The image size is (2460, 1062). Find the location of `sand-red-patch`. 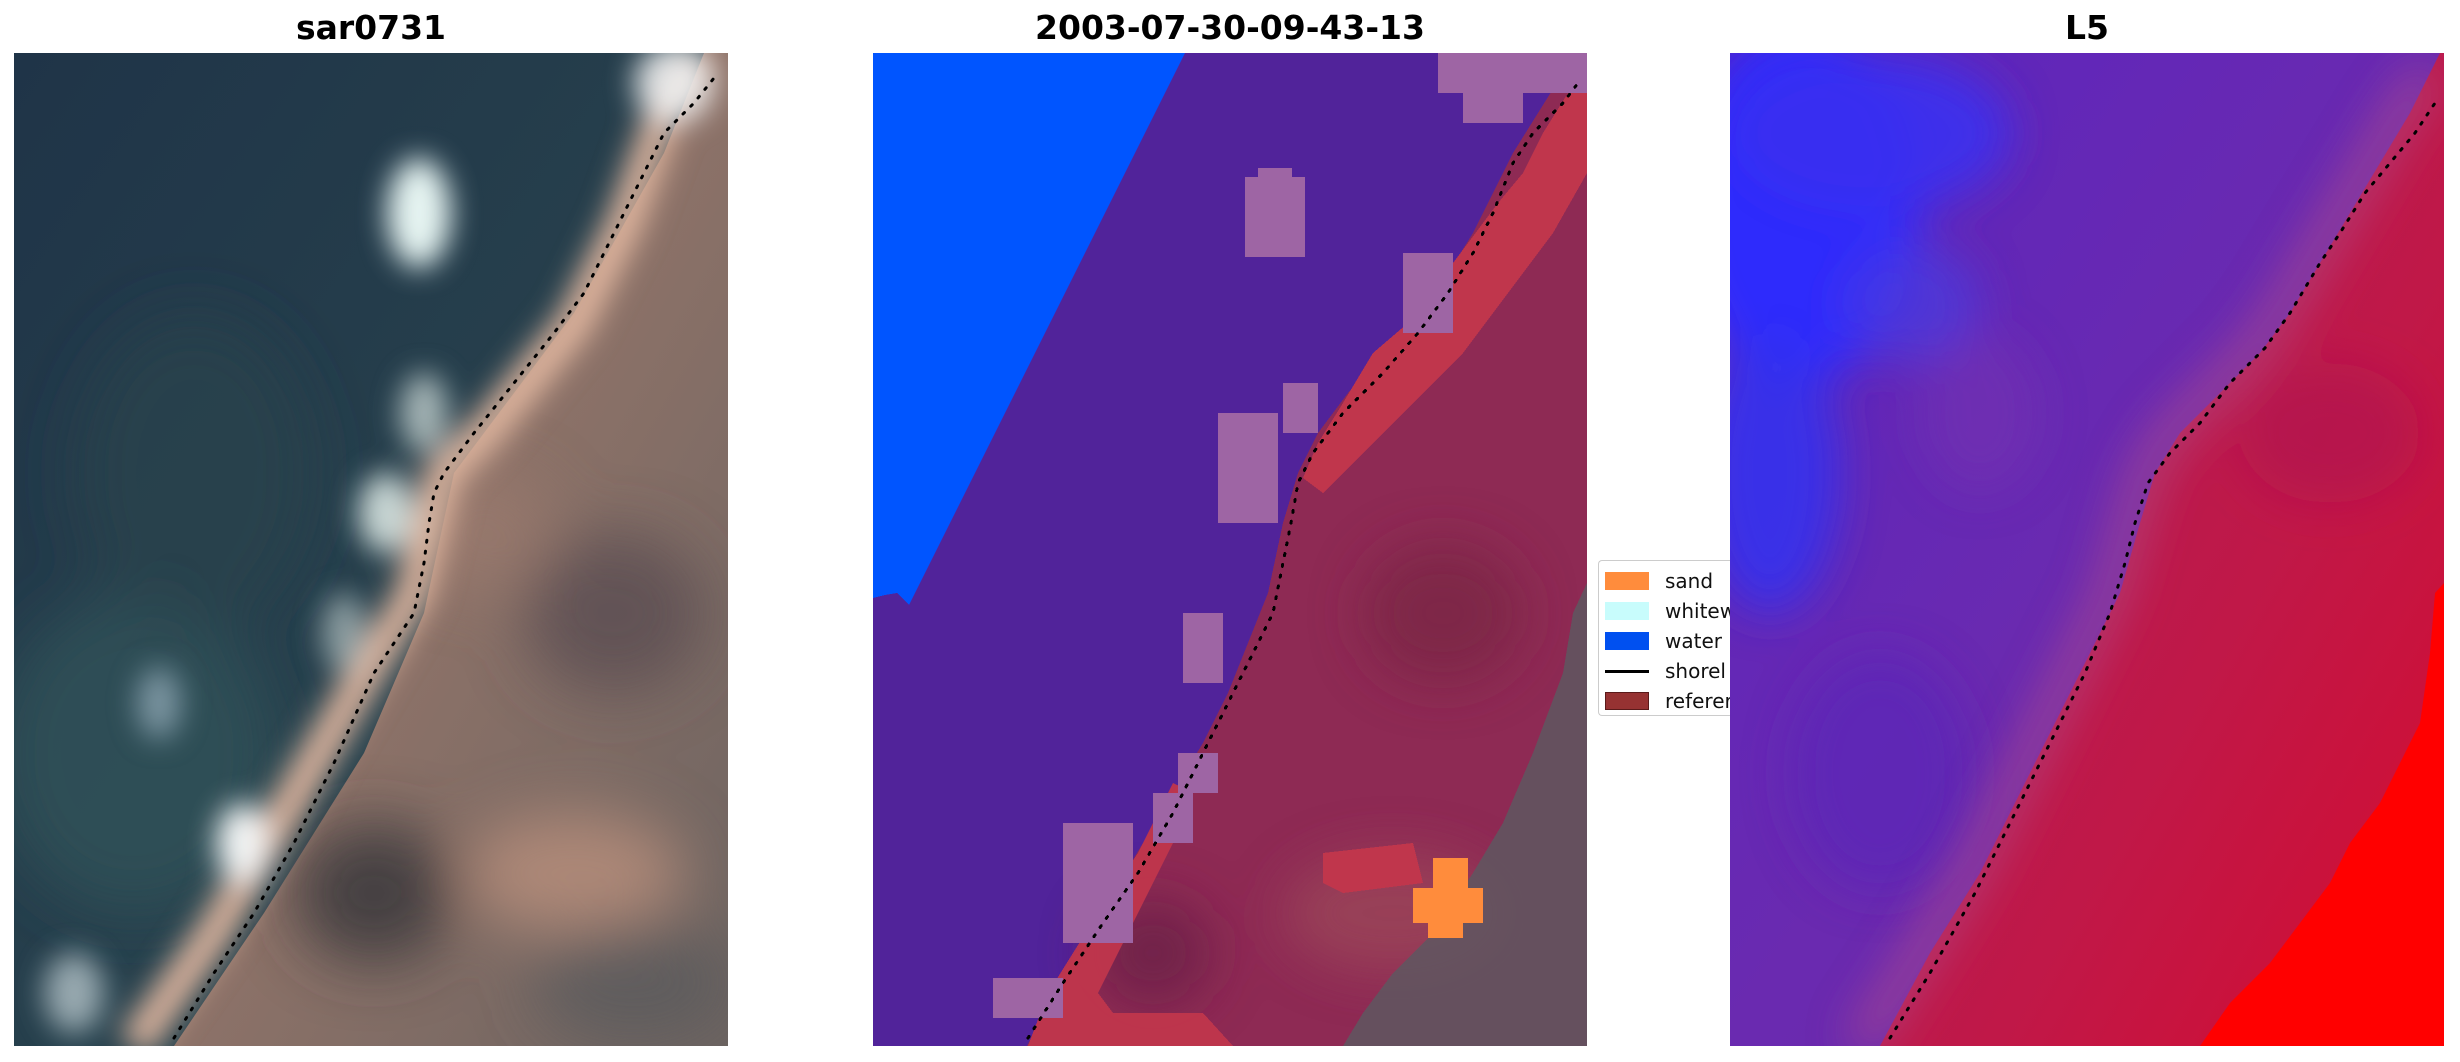

sand-red-patch is located at coordinates (1373, 868).